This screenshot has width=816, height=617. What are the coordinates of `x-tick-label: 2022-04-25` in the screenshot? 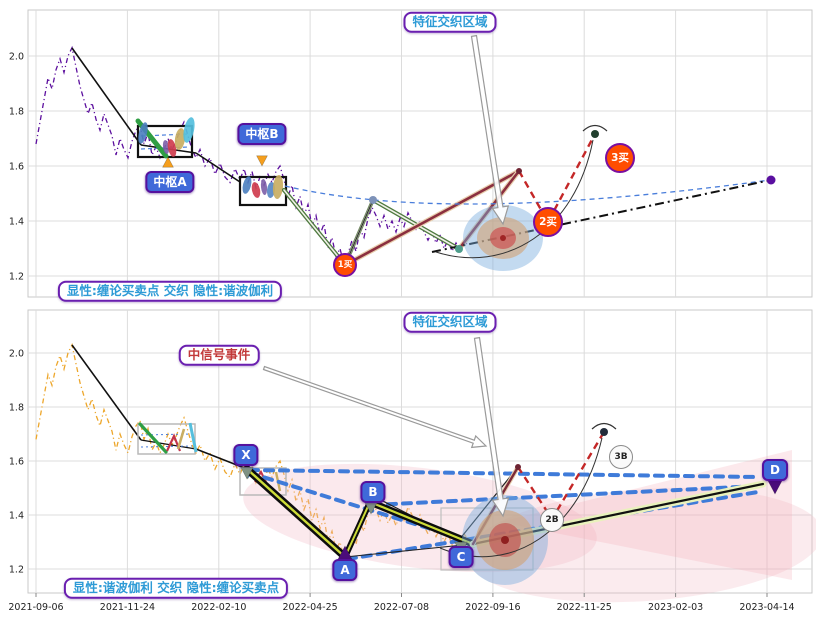 It's located at (309, 607).